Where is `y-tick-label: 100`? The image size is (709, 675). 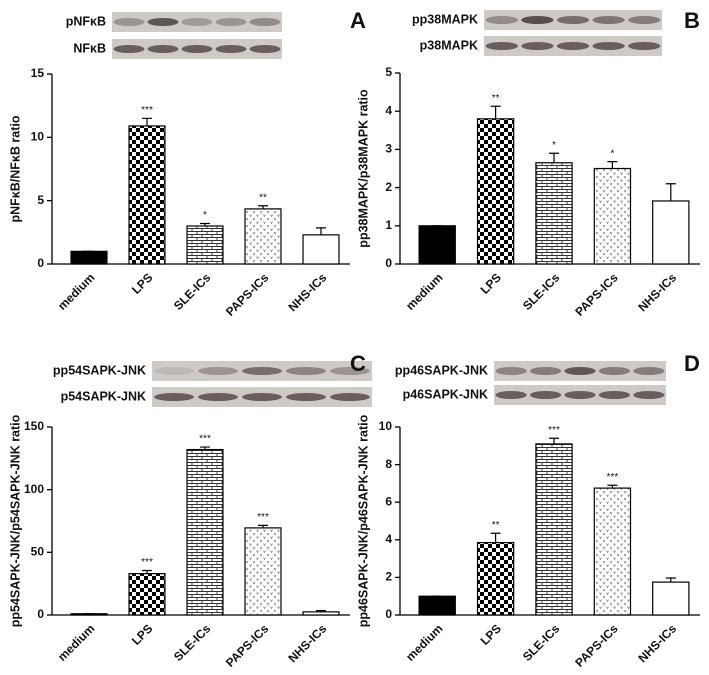
y-tick-label: 100 is located at coordinates (34, 489).